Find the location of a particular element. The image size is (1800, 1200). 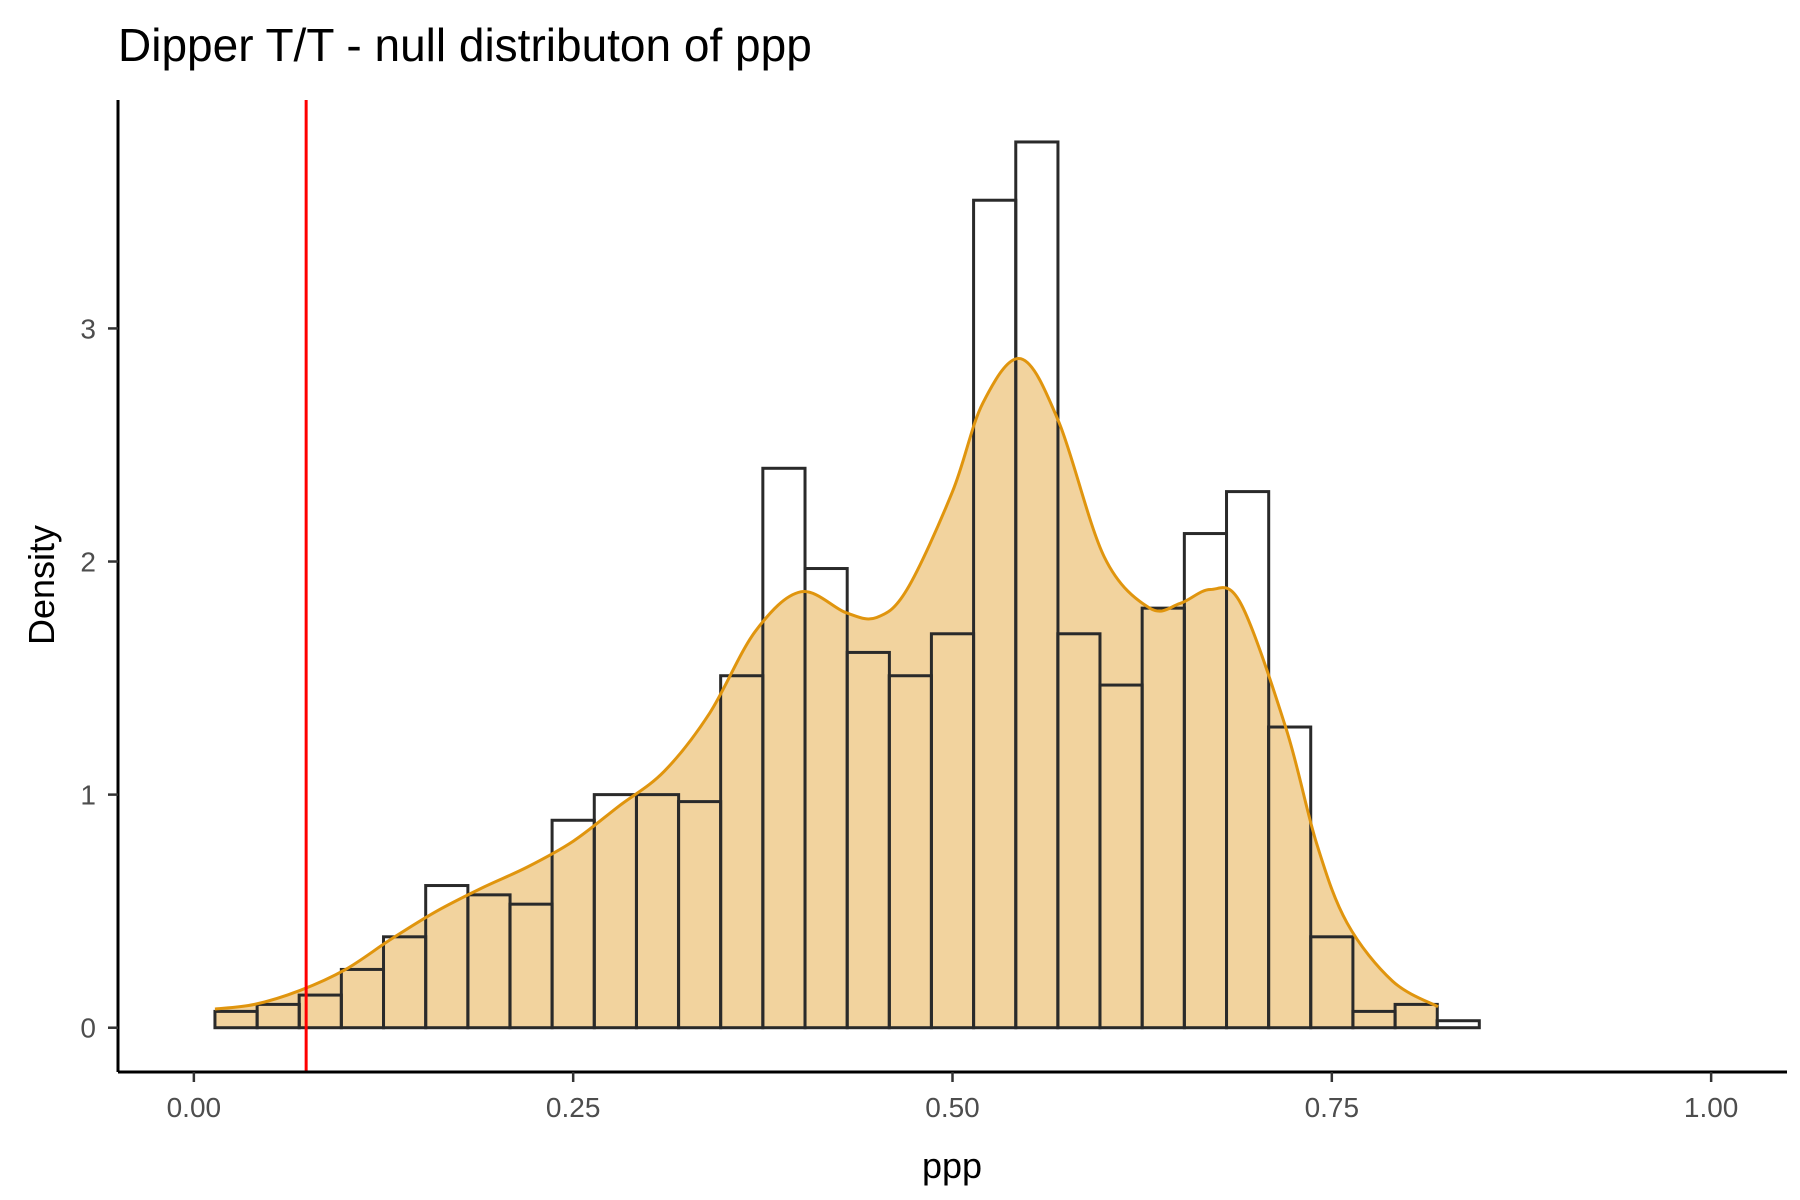

x-tick-label: 0.50 is located at coordinates (952, 1107).